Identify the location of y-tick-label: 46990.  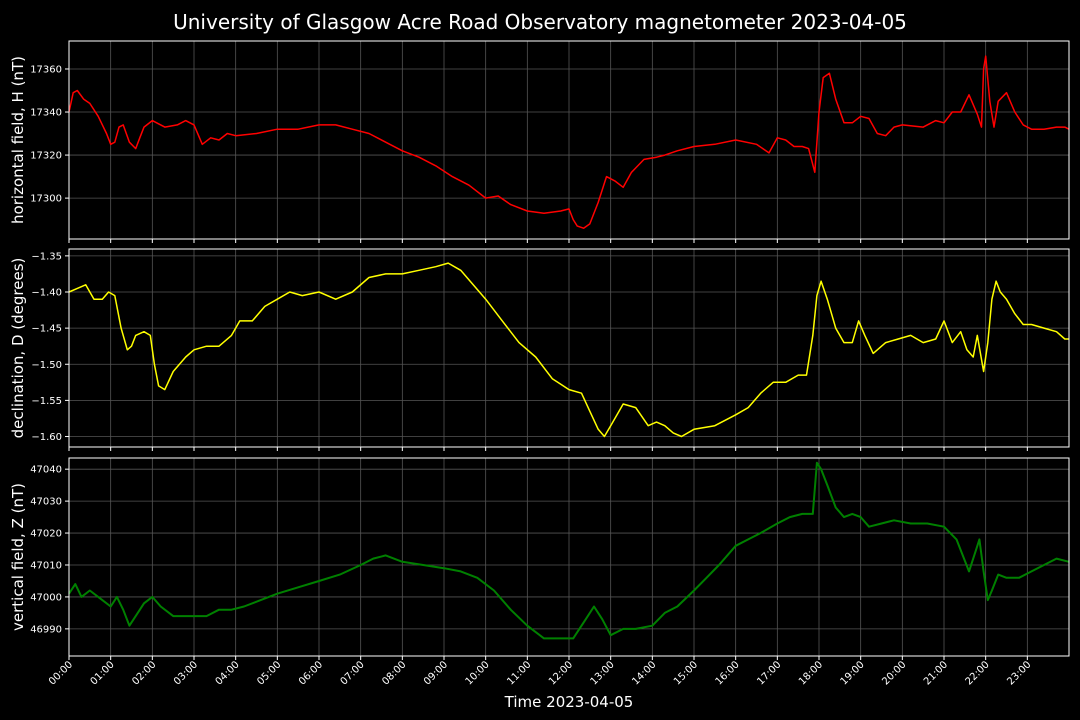
(46, 629).